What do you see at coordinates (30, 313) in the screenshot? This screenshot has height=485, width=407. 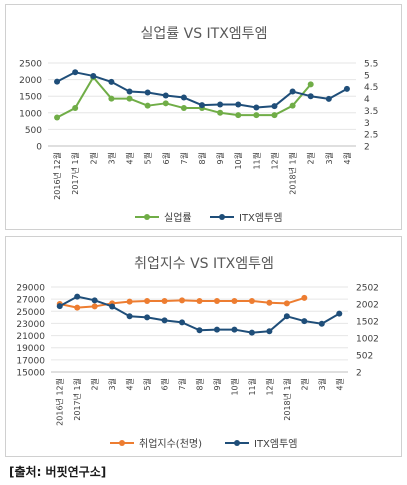 I see `left-axis-tick-label: 25000` at bounding box center [30, 313].